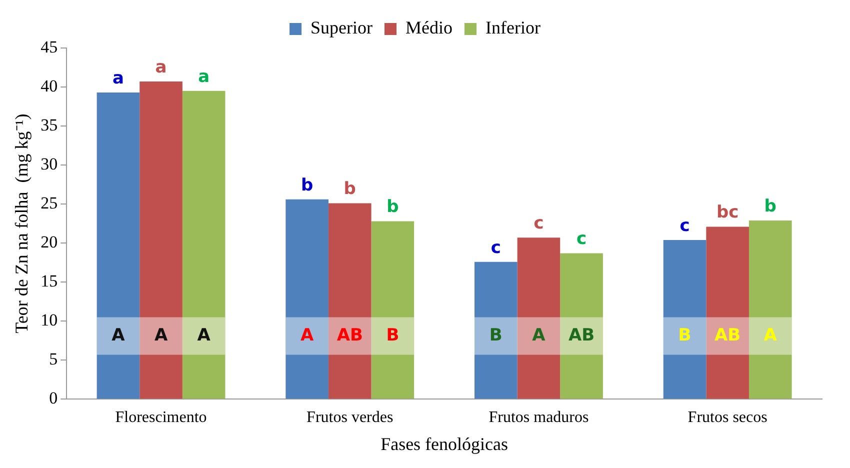  Describe the element at coordinates (728, 417) in the screenshot. I see `x-tick-label: Frutos secos` at that location.